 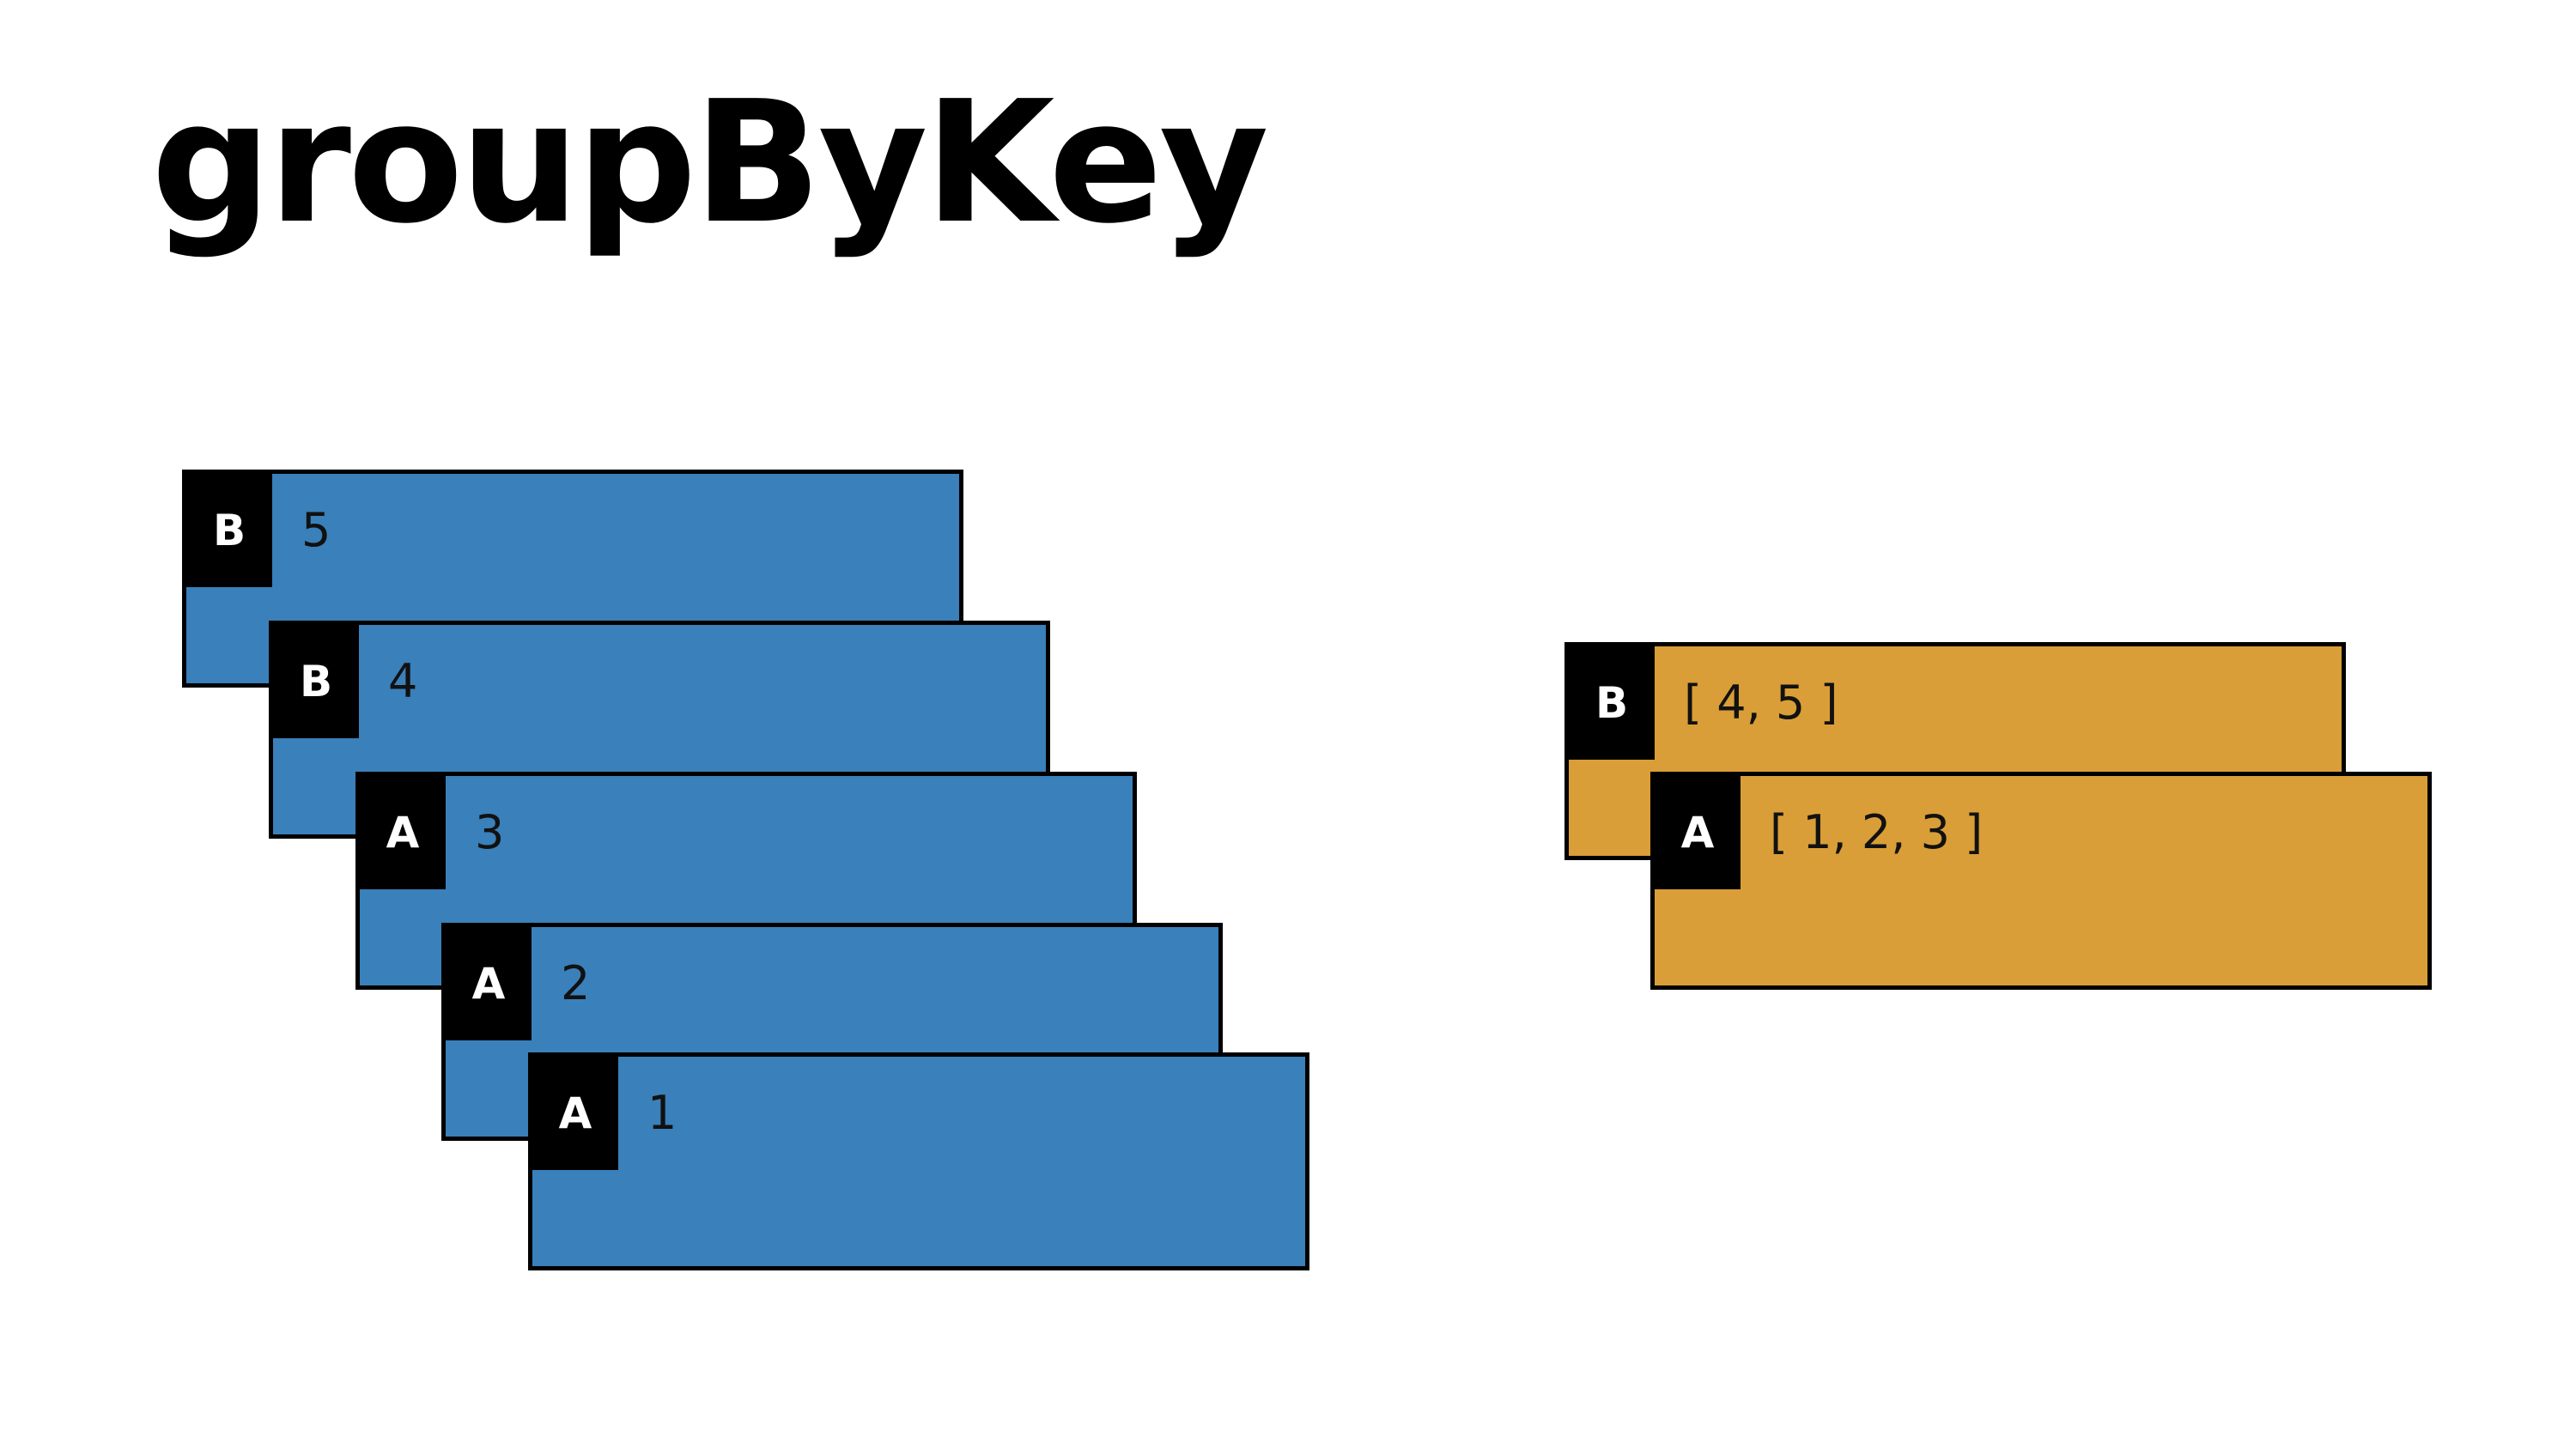 What do you see at coordinates (1761, 703) in the screenshot?
I see `record-value: [ 4, 5 ]` at bounding box center [1761, 703].